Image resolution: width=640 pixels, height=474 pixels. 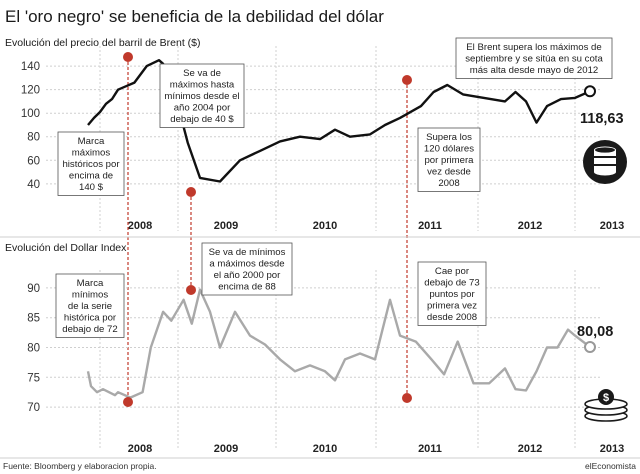 I want to click on brent-end-value: 118,63, so click(x=602, y=119).